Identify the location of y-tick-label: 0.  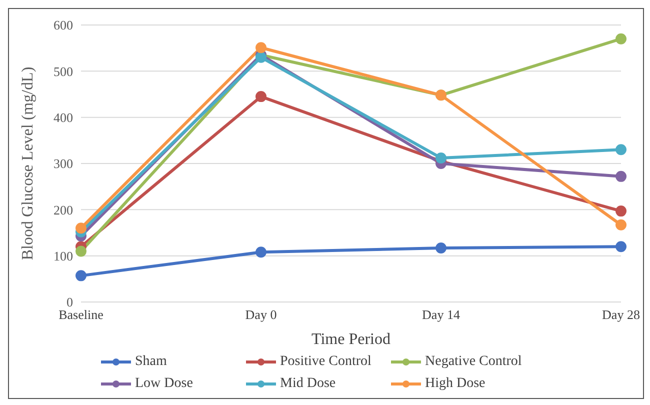
(69, 302).